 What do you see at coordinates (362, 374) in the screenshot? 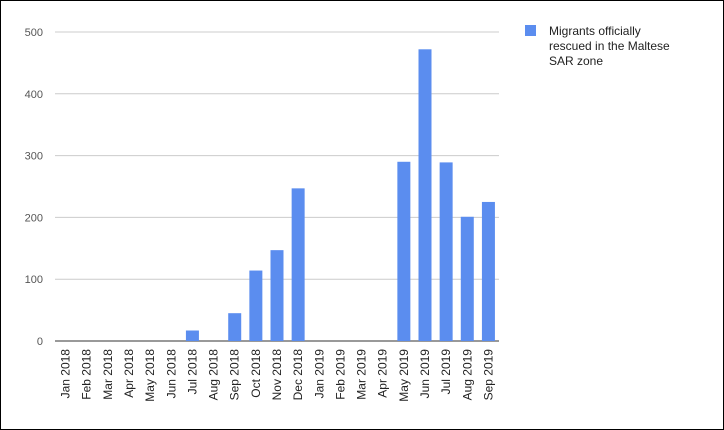
I see `x-tick-label: Mar 2019` at bounding box center [362, 374].